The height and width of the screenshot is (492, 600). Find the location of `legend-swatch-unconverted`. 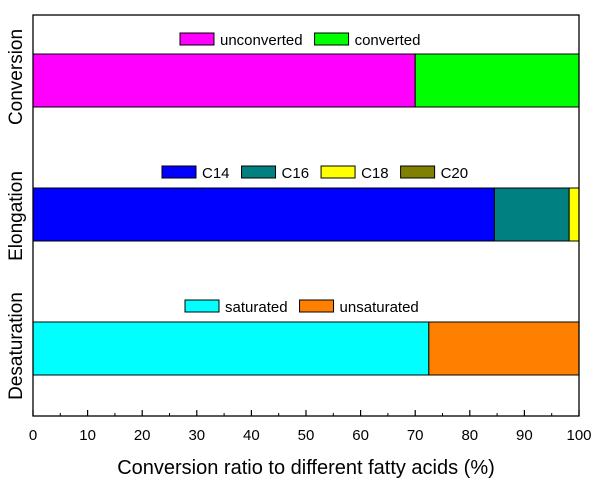

legend-swatch-unconverted is located at coordinates (197, 39).